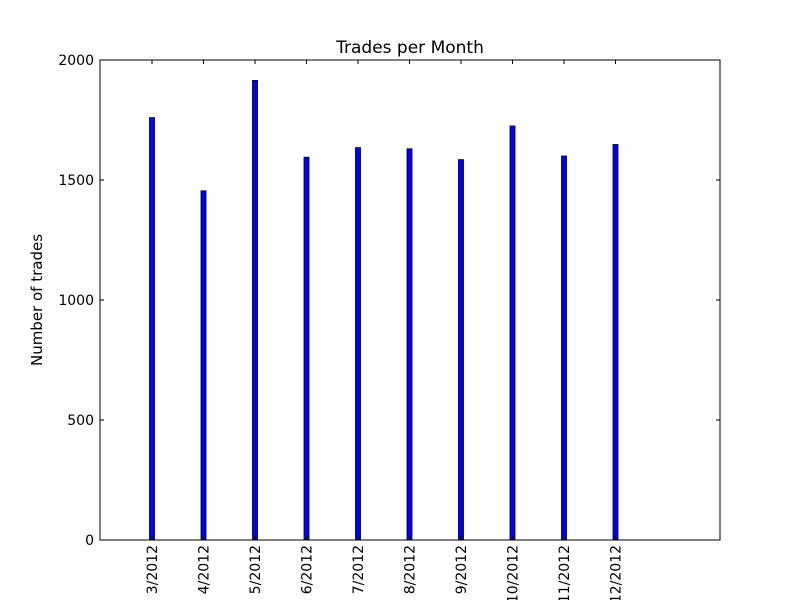  I want to click on y-tick-labels: 0 500 1000 1500 2000, so click(76, 301).